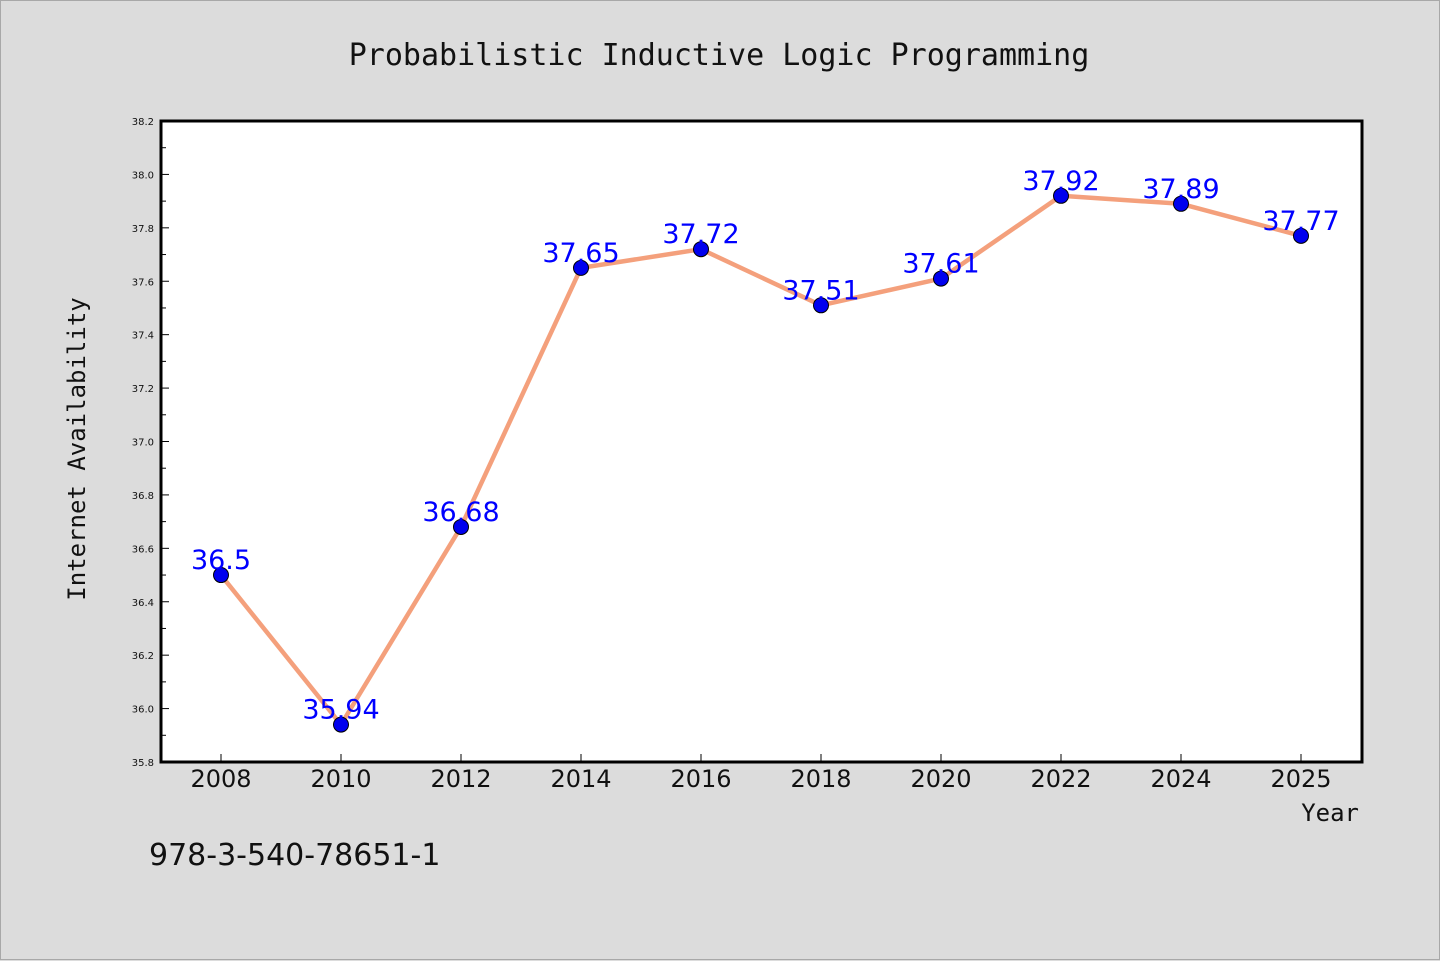 The image size is (1440, 961). Describe the element at coordinates (820, 779) in the screenshot. I see `x-tick-label: 2018` at that location.